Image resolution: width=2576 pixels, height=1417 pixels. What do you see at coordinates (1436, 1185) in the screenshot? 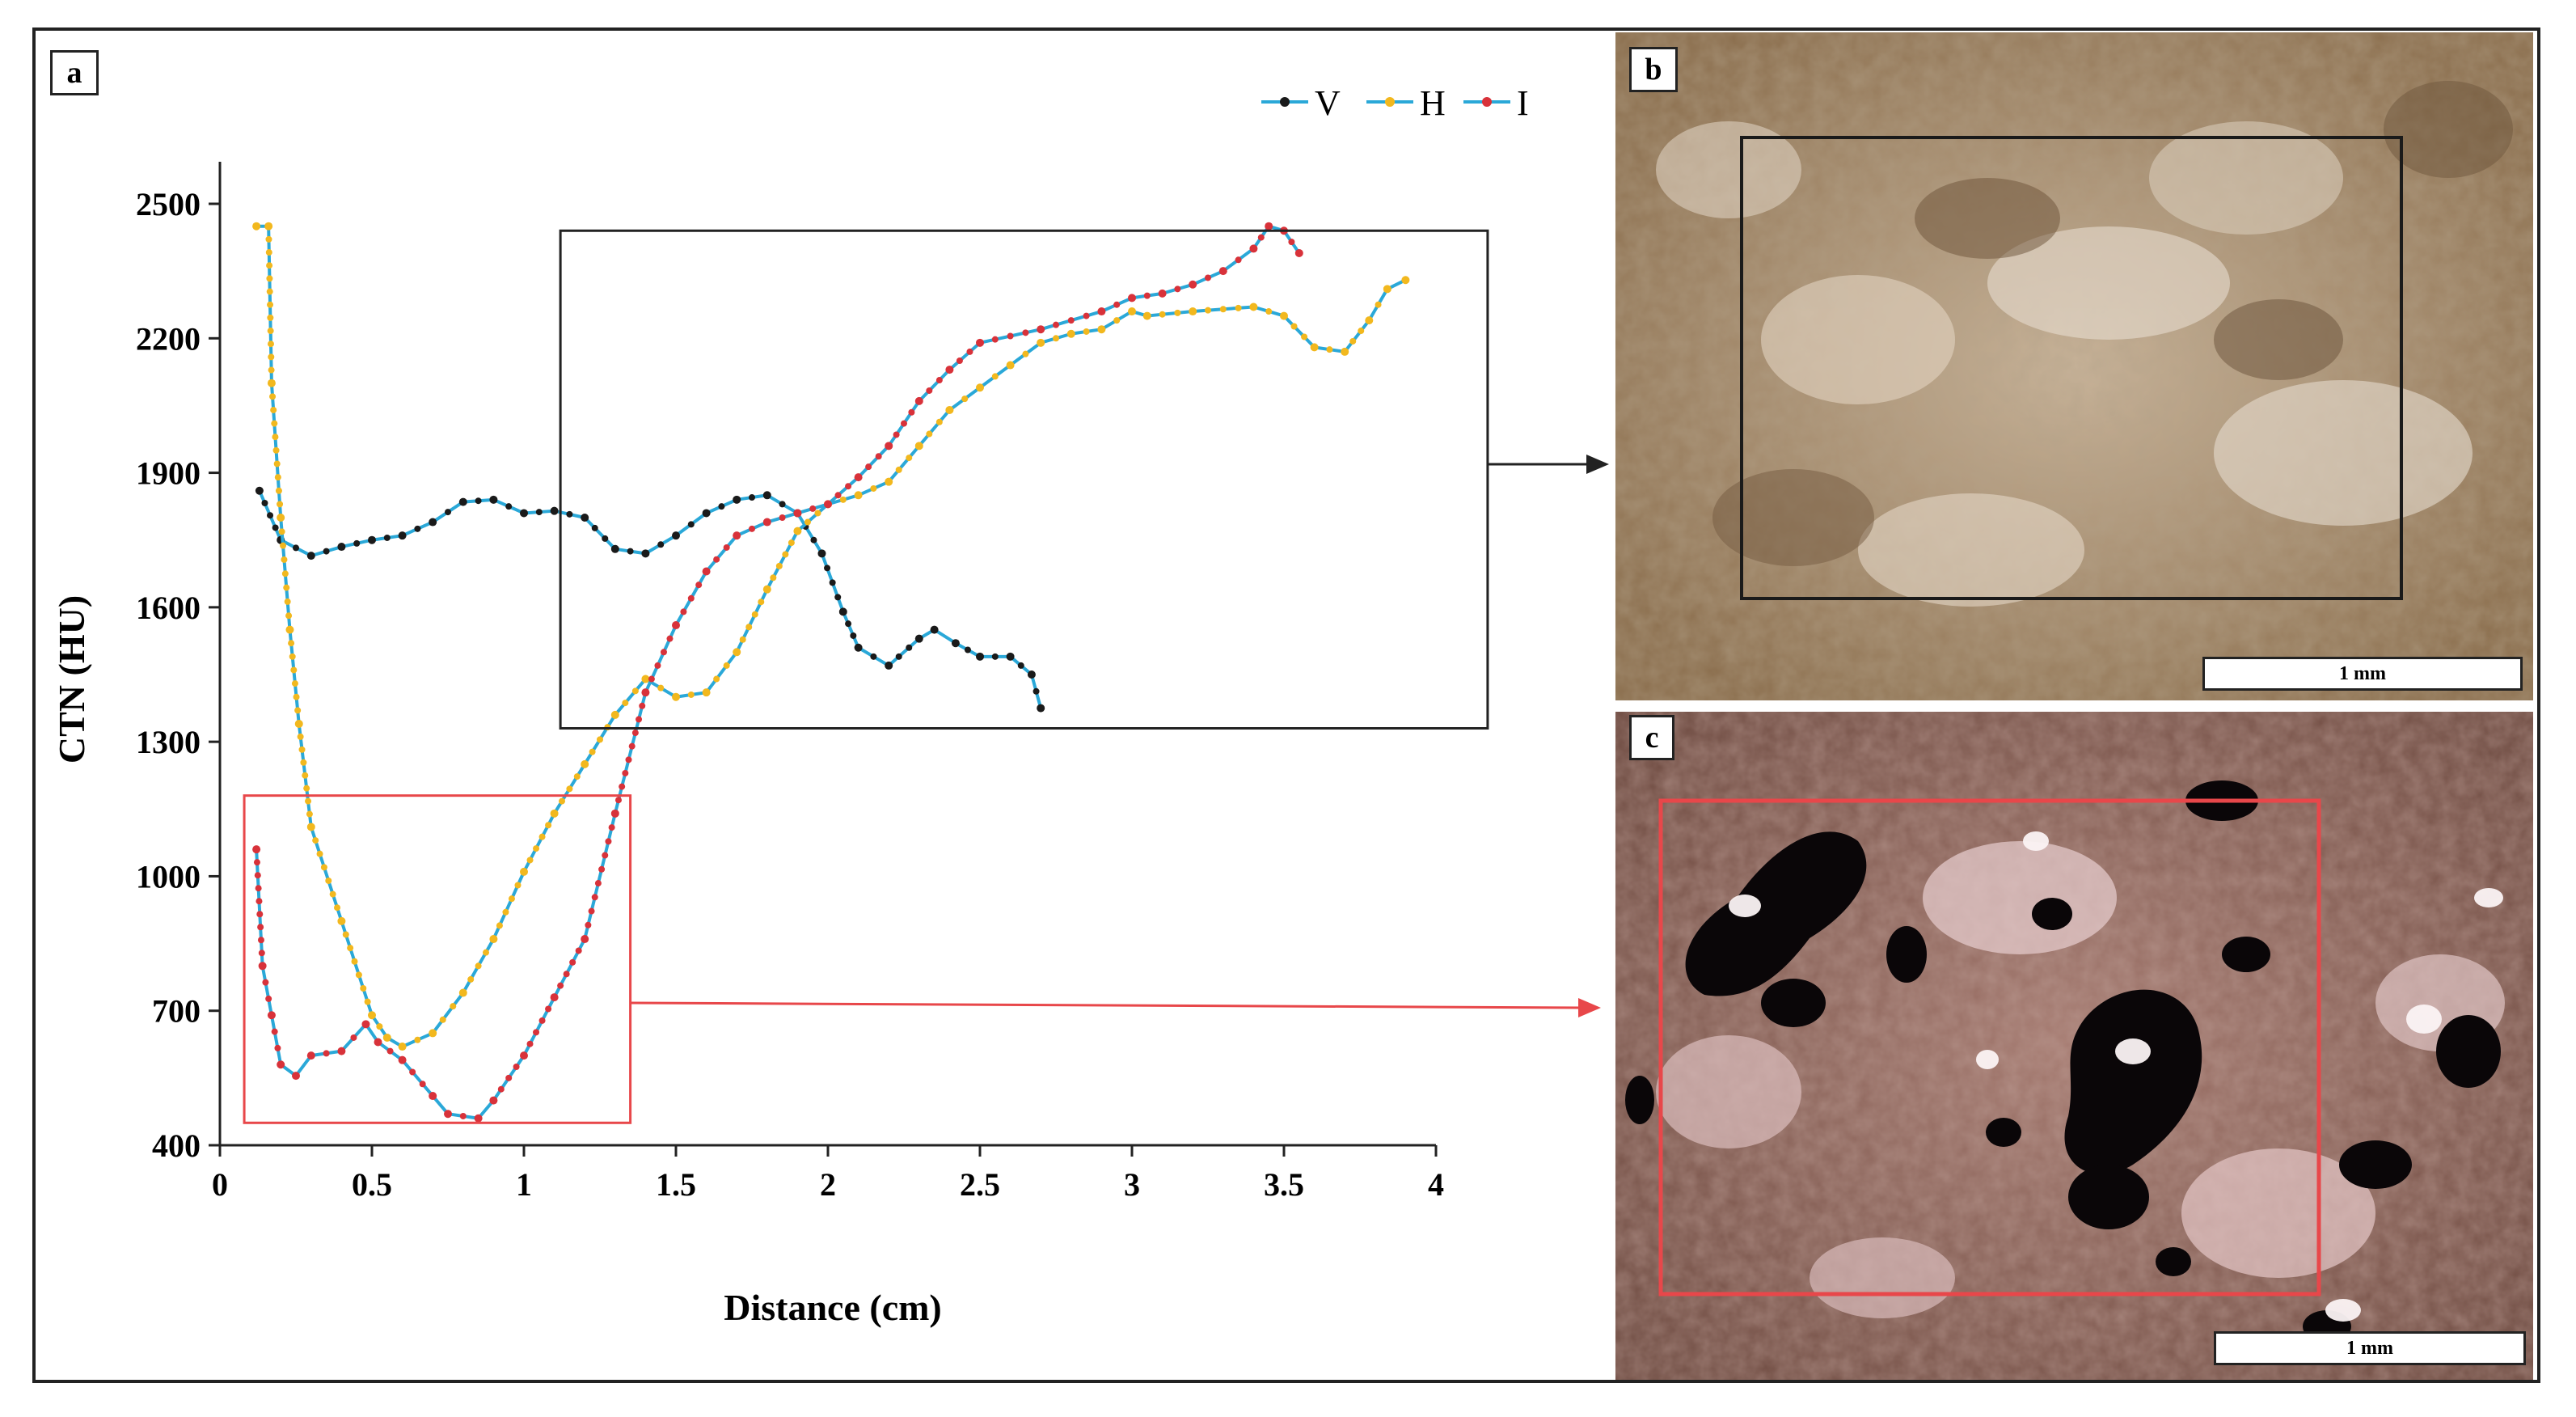
I see `x-tick-label: 4` at bounding box center [1436, 1185].